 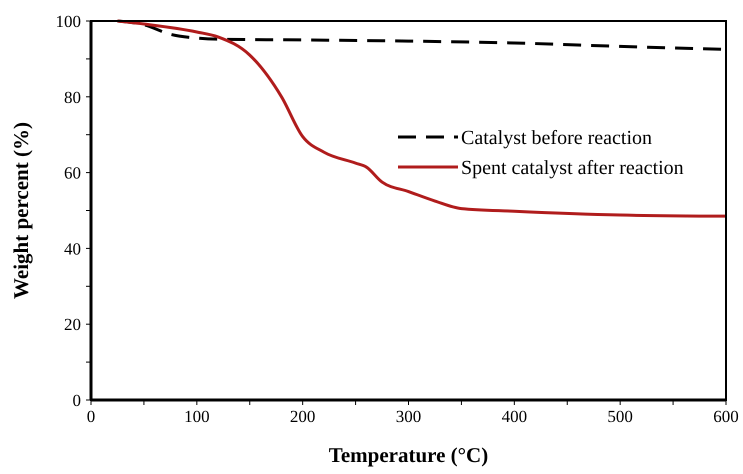 What do you see at coordinates (72, 173) in the screenshot?
I see `y-tick-label: 60` at bounding box center [72, 173].